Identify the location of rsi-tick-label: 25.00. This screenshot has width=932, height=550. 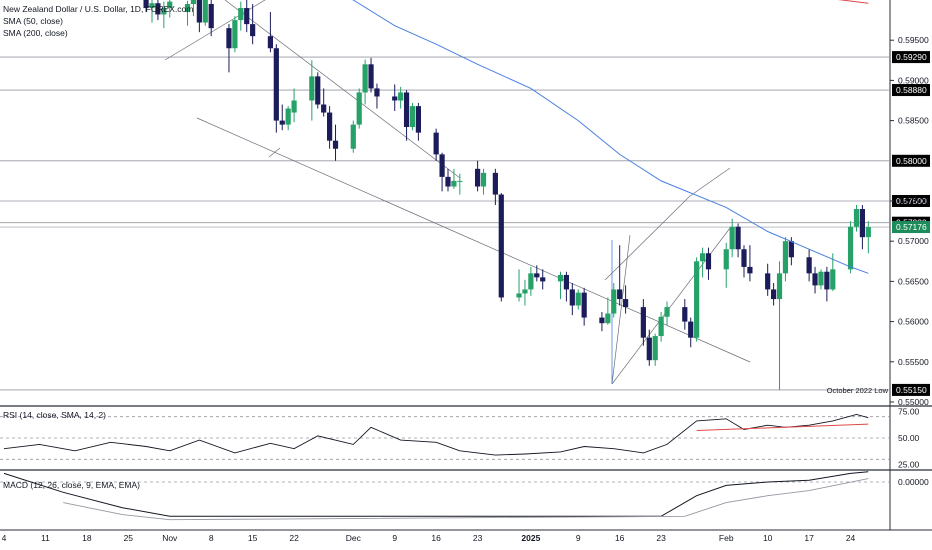
(909, 465).